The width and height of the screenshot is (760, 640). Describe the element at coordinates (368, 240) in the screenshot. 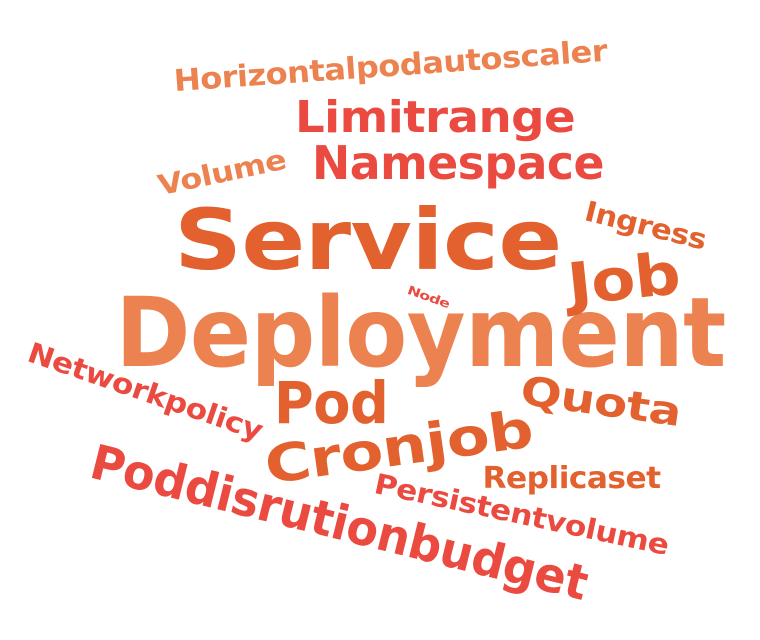

I see `word-service: Service` at that location.